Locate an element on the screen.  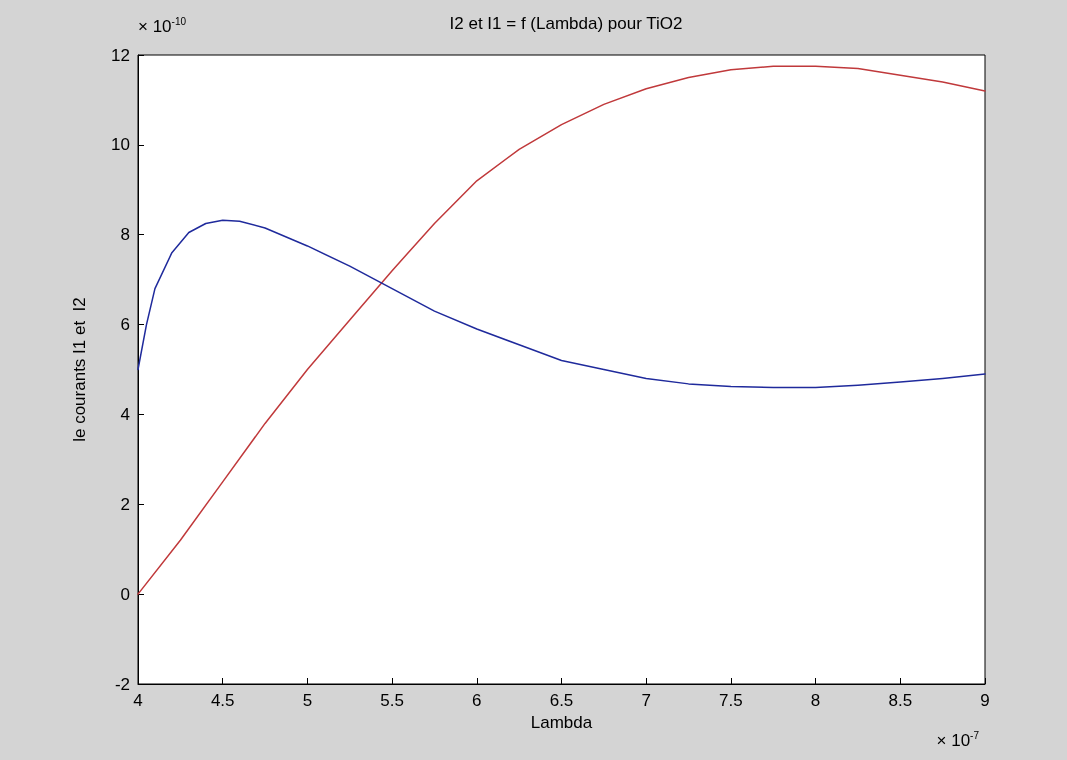
x-tick-label: 6 is located at coordinates (477, 700).